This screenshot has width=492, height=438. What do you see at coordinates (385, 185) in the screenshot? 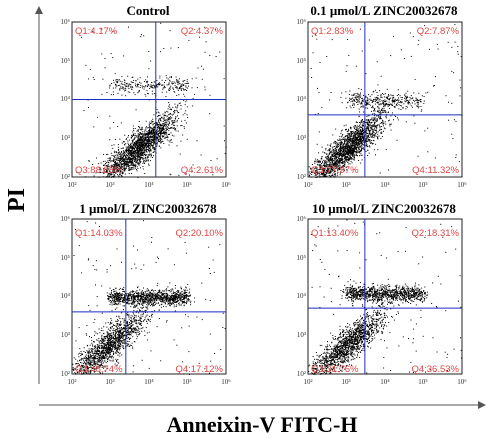
I see `x-tick-labels: 10² 10³ 10⁴ 10⁵ 10⁶` at bounding box center [385, 185].